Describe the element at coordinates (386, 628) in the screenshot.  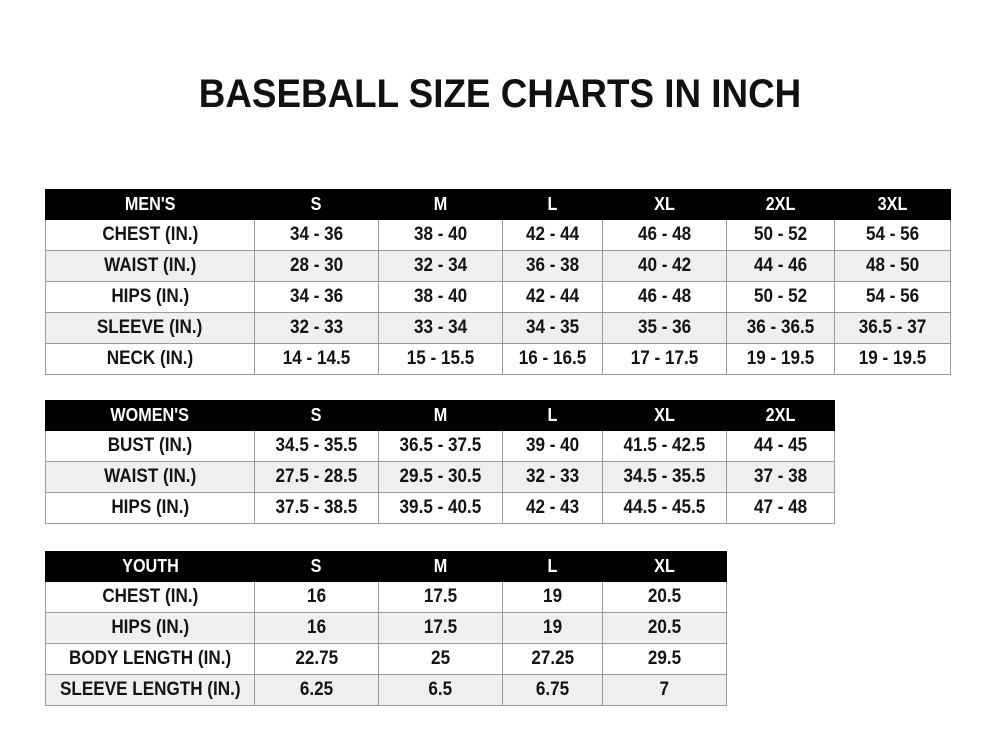
I see `table-row: HIPS (IN.) 16 17.5 19 20.5` at that location.